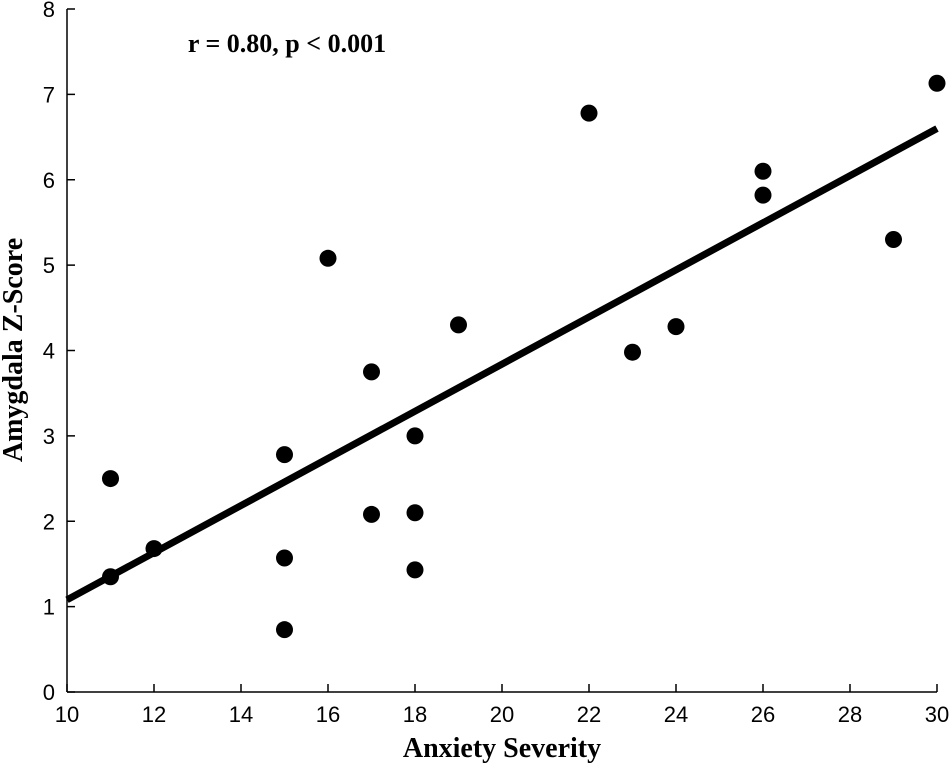 This screenshot has width=951, height=765. I want to click on x-tick-label: 24, so click(676, 714).